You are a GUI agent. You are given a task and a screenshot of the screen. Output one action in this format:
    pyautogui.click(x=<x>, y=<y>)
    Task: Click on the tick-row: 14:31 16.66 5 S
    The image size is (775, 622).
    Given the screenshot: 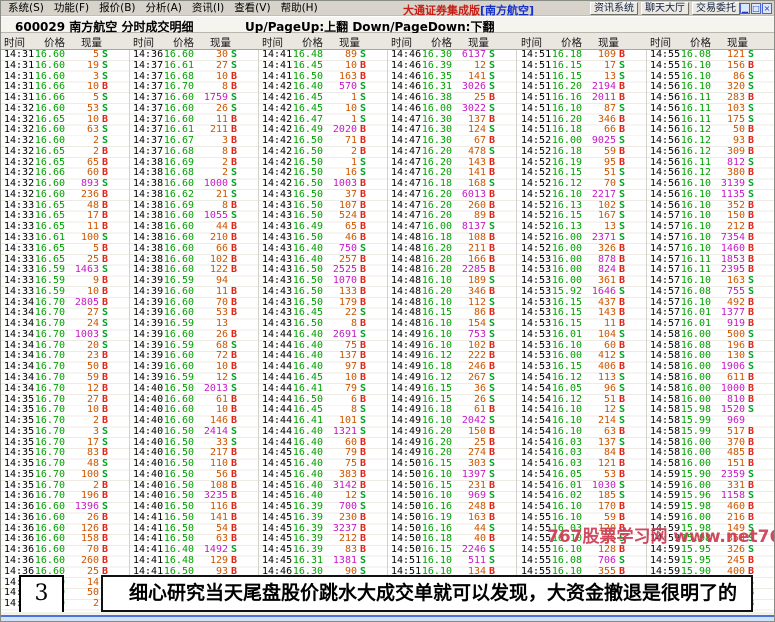 What is the action you would take?
    pyautogui.click(x=56, y=98)
    